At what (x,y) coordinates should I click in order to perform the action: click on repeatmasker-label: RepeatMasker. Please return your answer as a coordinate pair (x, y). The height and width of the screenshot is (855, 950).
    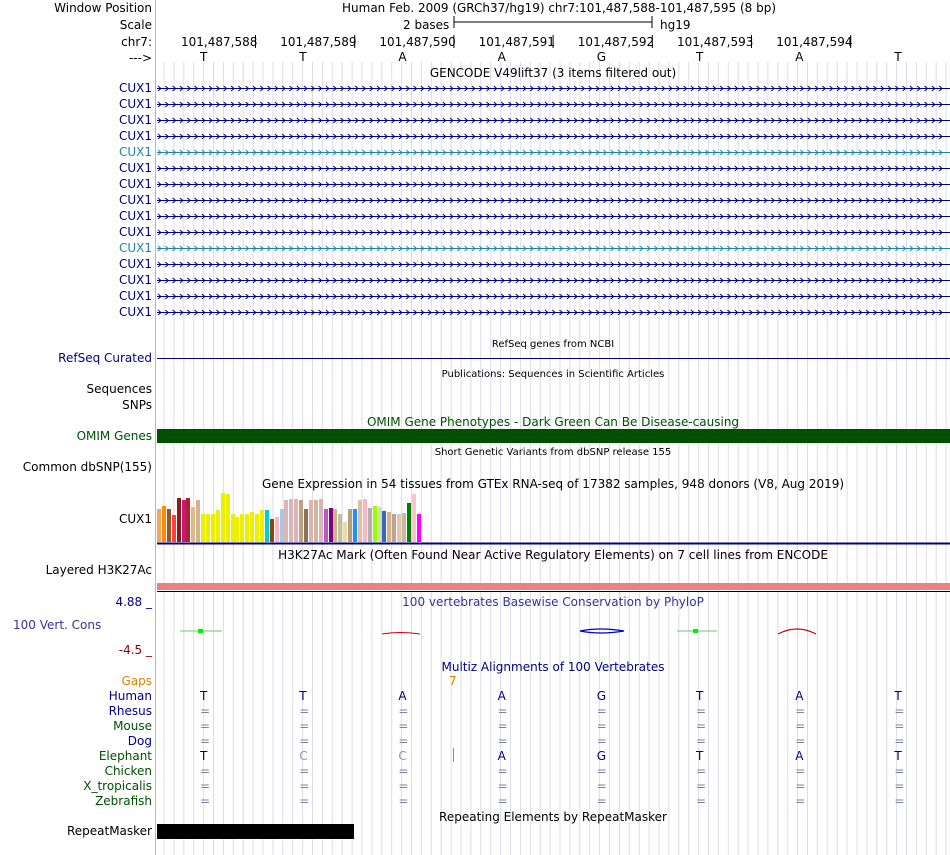
    Looking at the image, I should click on (109, 831).